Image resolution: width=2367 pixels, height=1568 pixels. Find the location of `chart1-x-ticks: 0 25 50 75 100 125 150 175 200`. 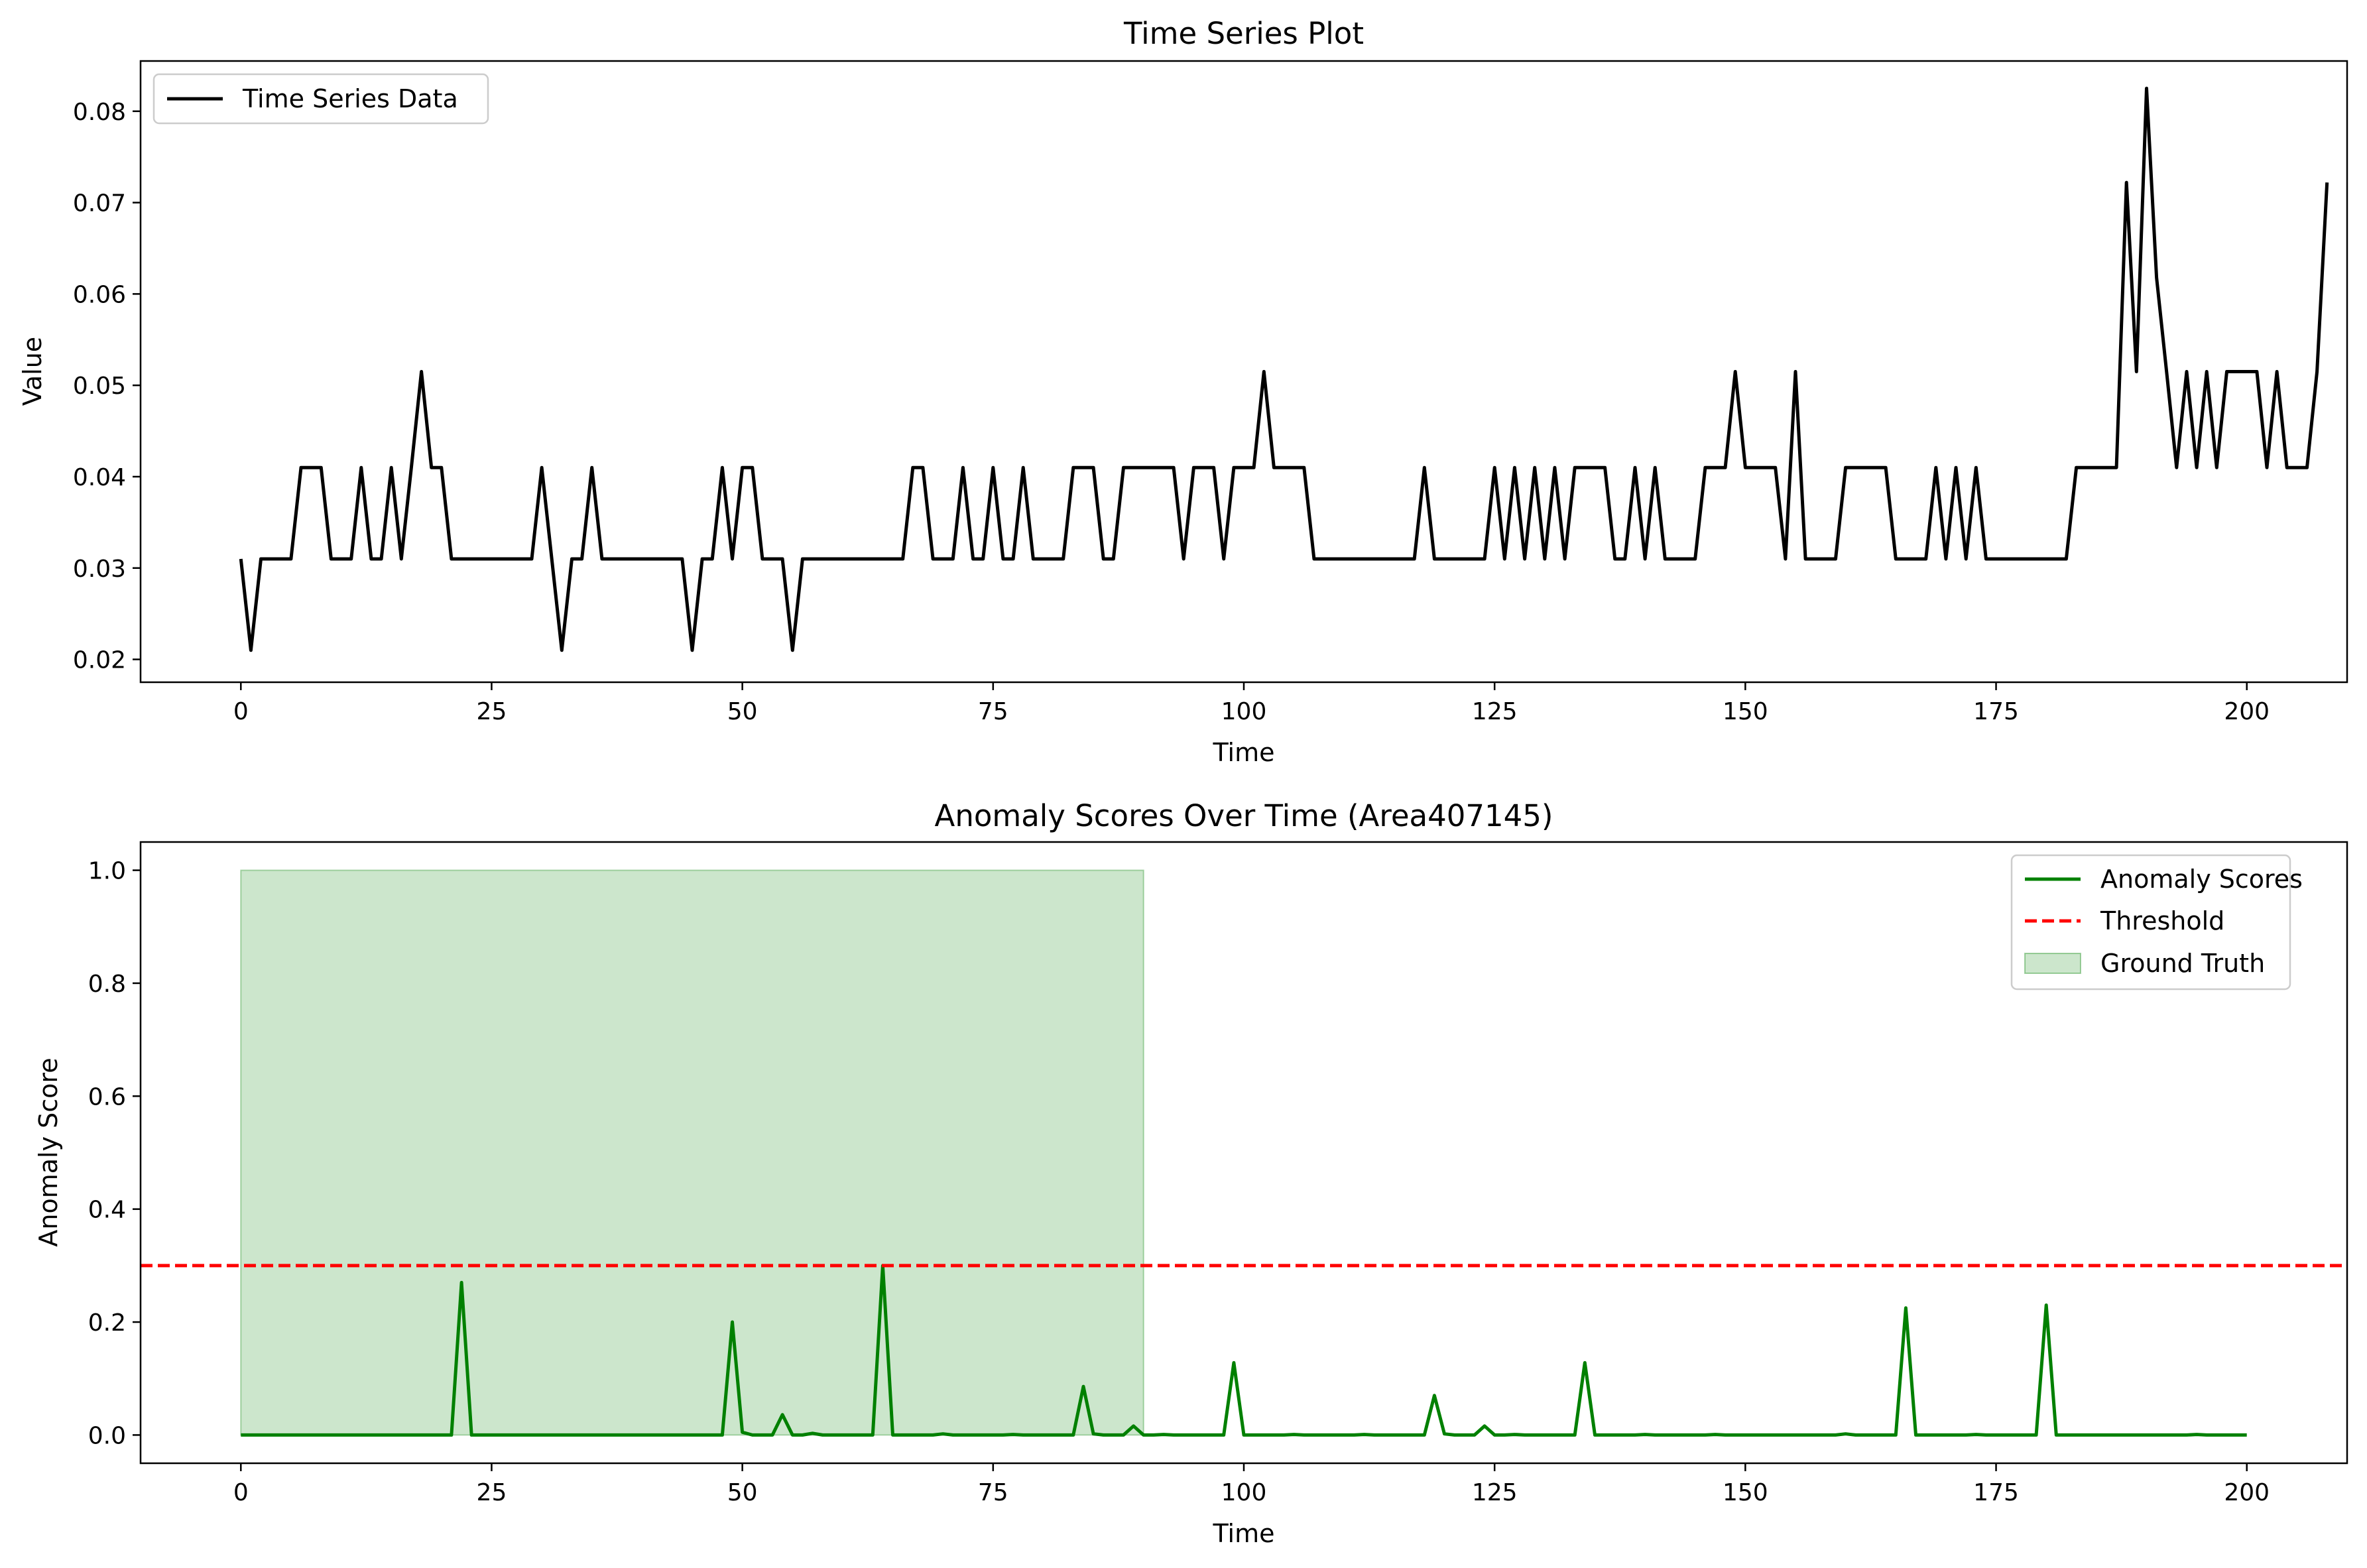

chart1-x-ticks: 0 25 50 75 100 125 150 175 200 is located at coordinates (1251, 703).